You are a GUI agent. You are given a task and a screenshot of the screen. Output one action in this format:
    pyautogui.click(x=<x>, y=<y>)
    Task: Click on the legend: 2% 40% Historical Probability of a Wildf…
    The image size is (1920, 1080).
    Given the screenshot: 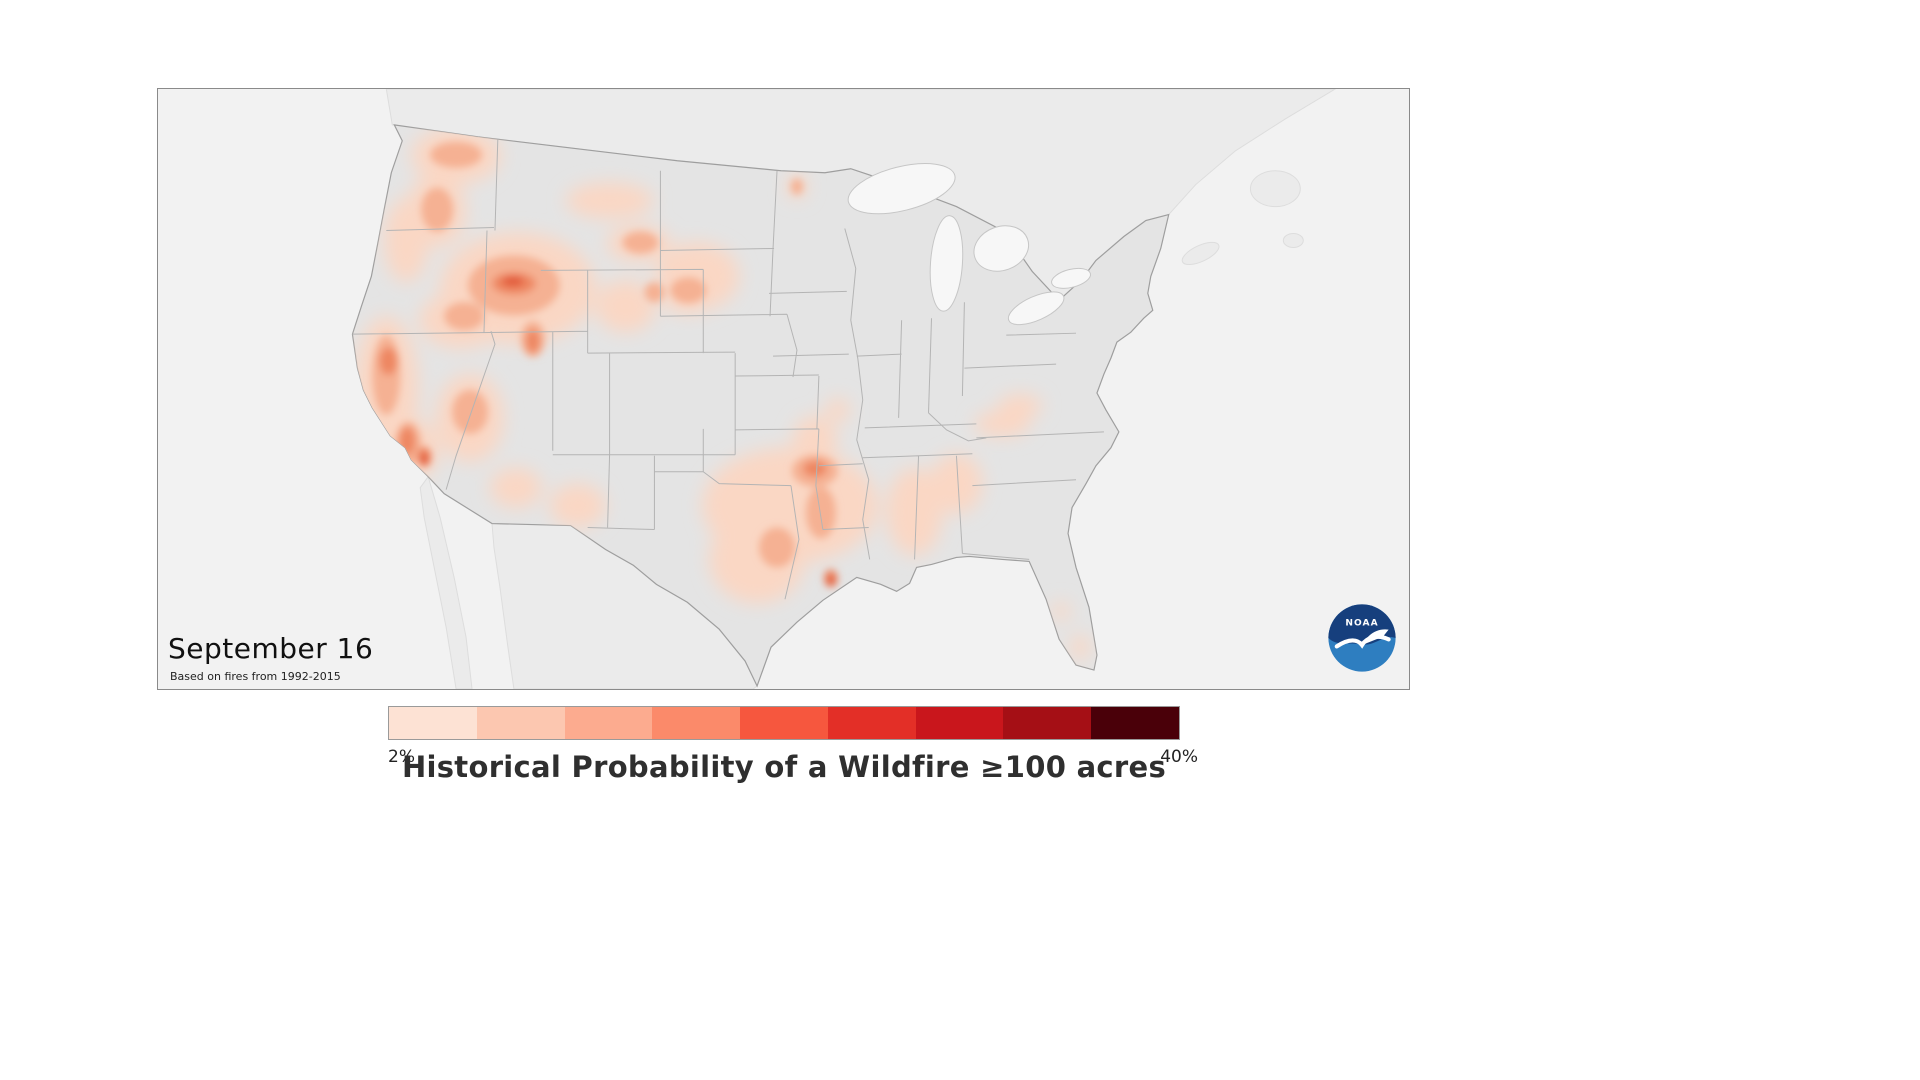 What is the action you would take?
    pyautogui.click(x=793, y=751)
    